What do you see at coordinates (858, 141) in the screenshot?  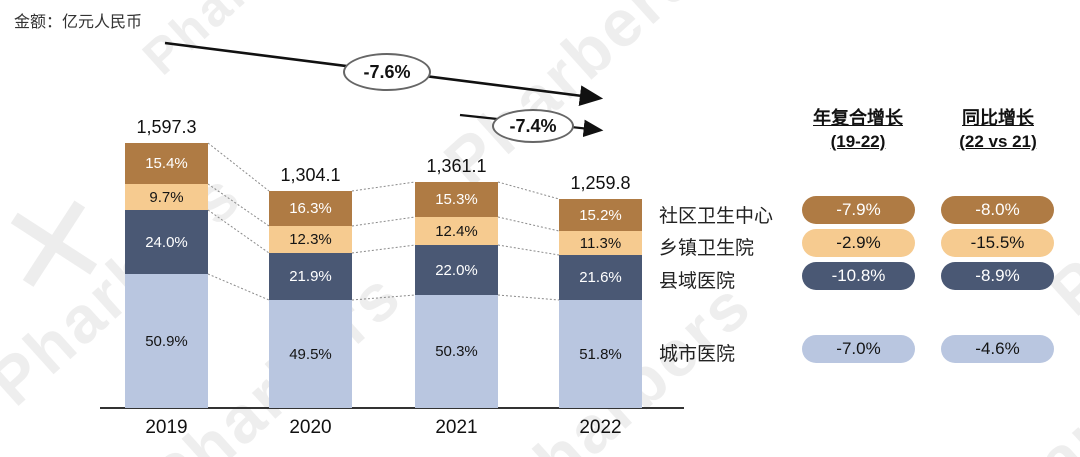 I see `cagr-column-subtitle: (19-22)` at bounding box center [858, 141].